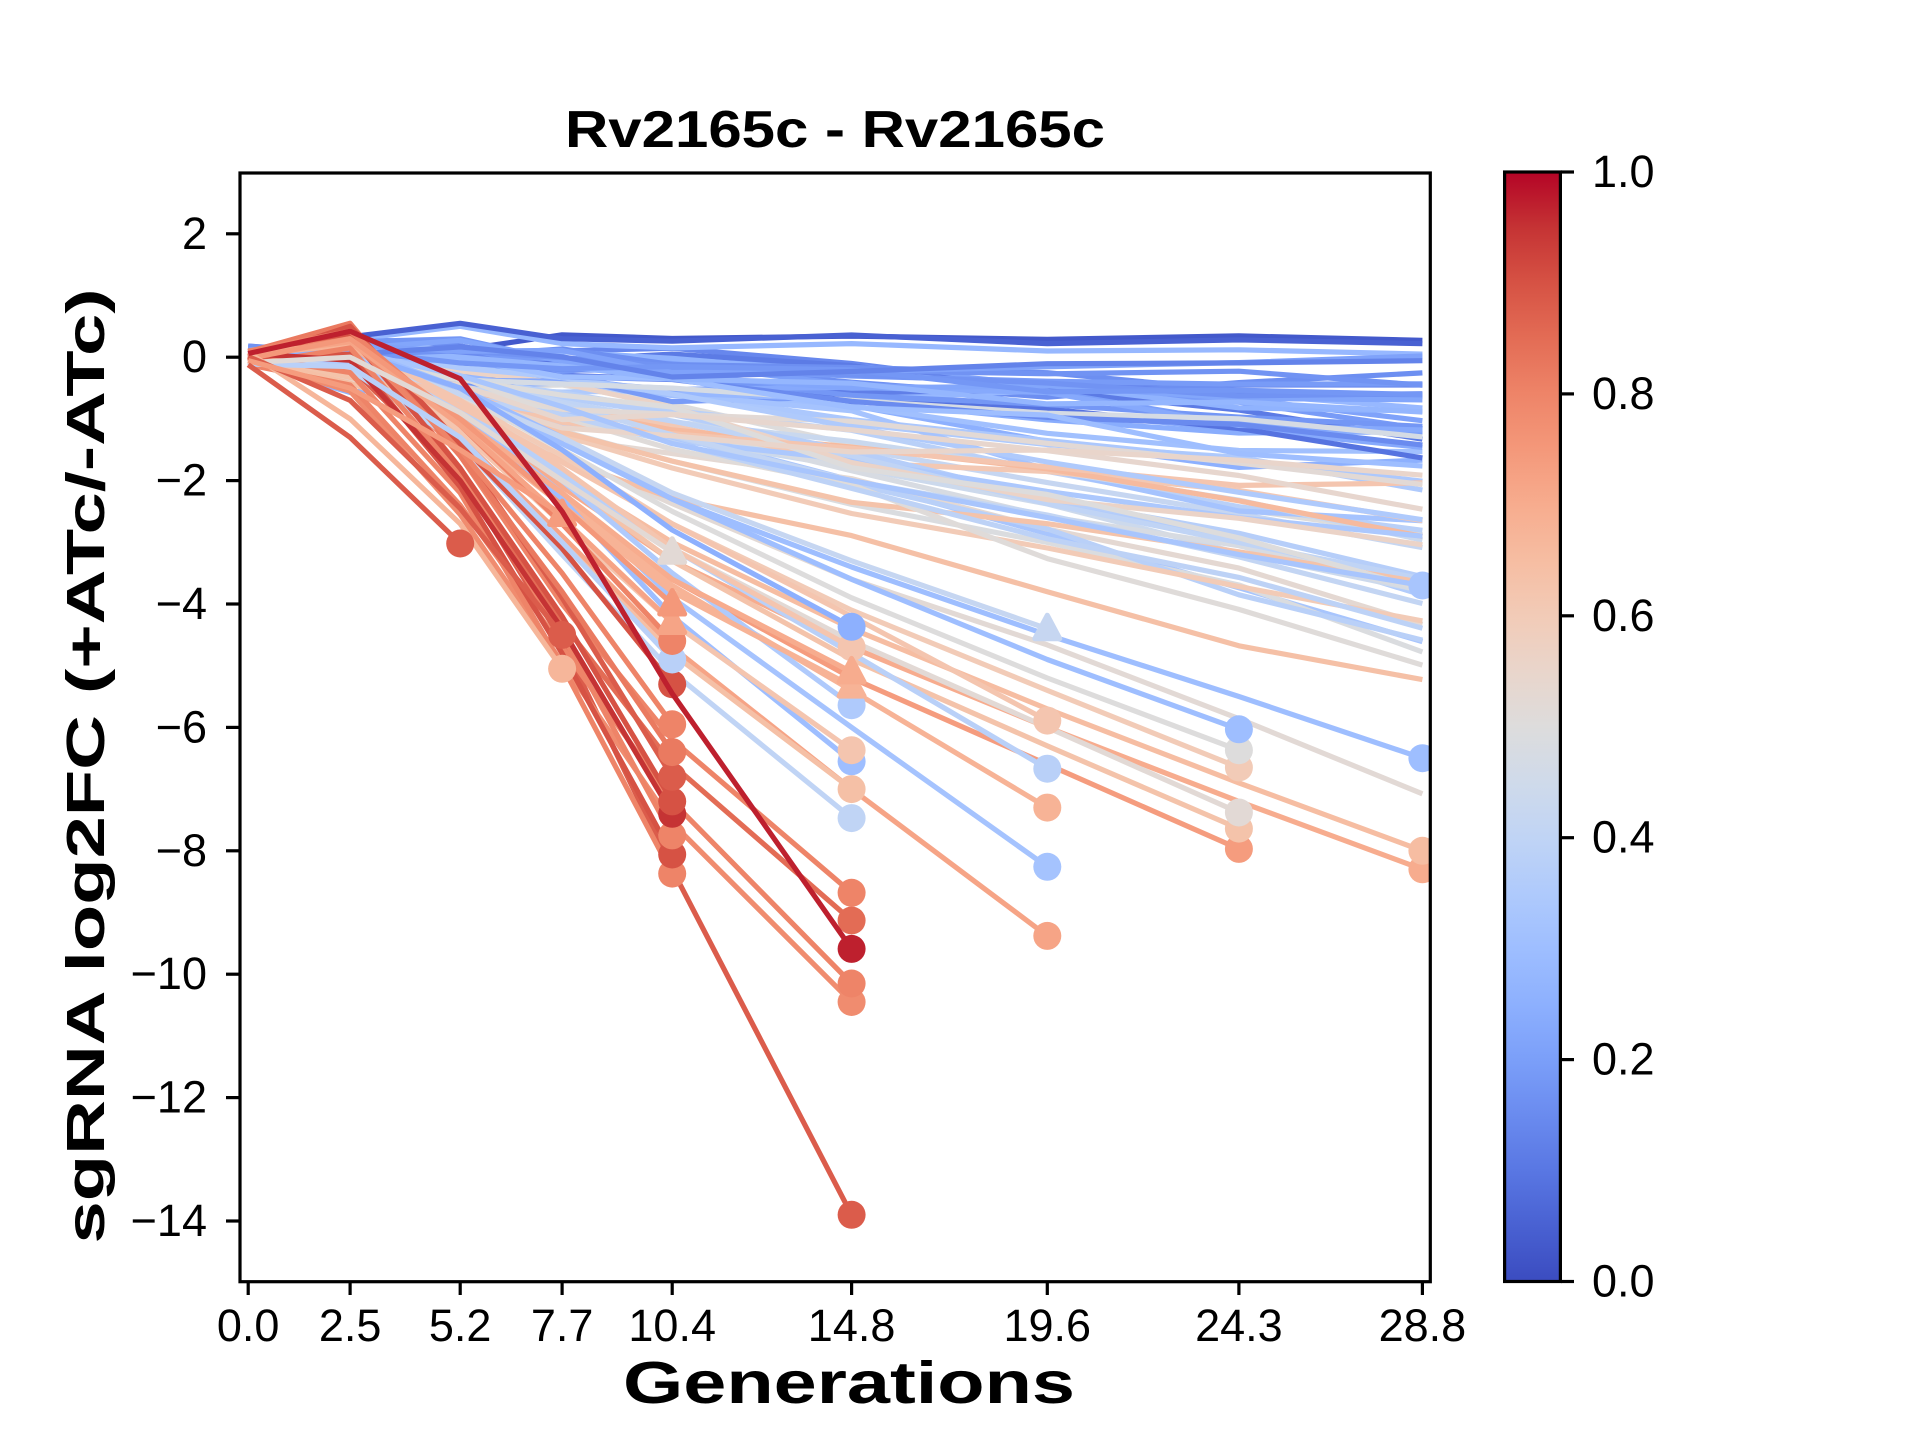 The image size is (1920, 1440). Describe the element at coordinates (194, 356) in the screenshot. I see `svg-text: 0` at that location.